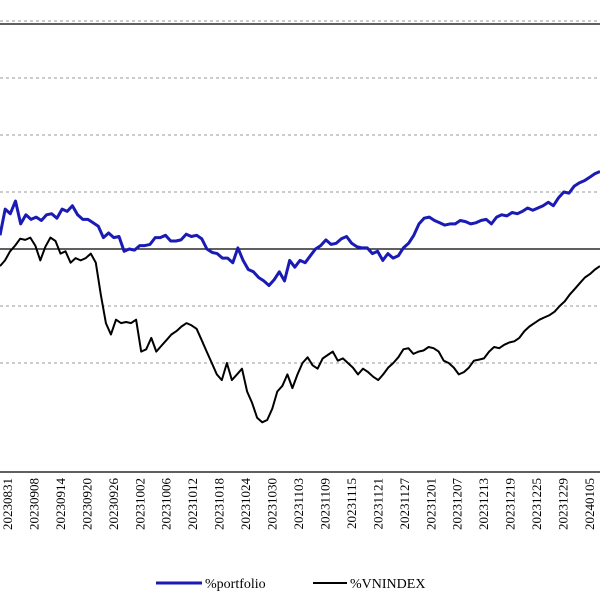 The height and width of the screenshot is (600, 600). What do you see at coordinates (219, 504) in the screenshot?
I see `x-tick-label: 20231018` at bounding box center [219, 504].